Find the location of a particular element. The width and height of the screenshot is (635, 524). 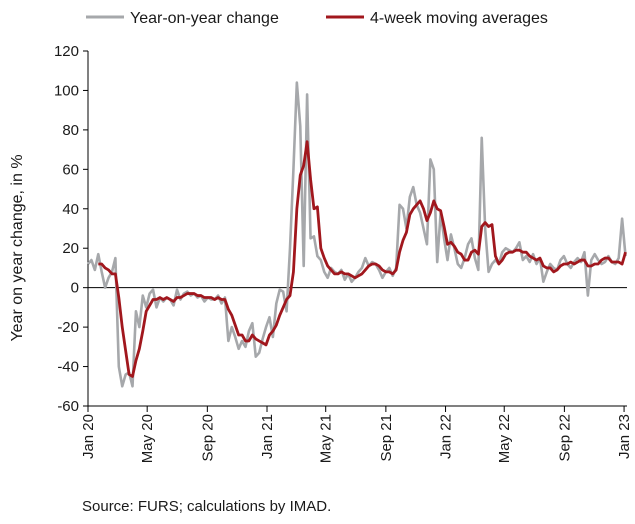

x-tick-label: May 21 is located at coordinates (326, 438).